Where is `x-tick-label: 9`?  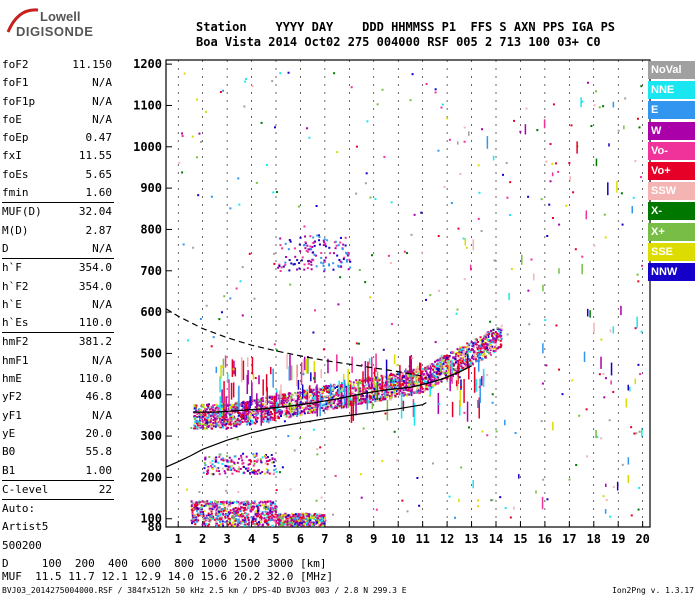
x-tick-label: 9 is located at coordinates (373, 539).